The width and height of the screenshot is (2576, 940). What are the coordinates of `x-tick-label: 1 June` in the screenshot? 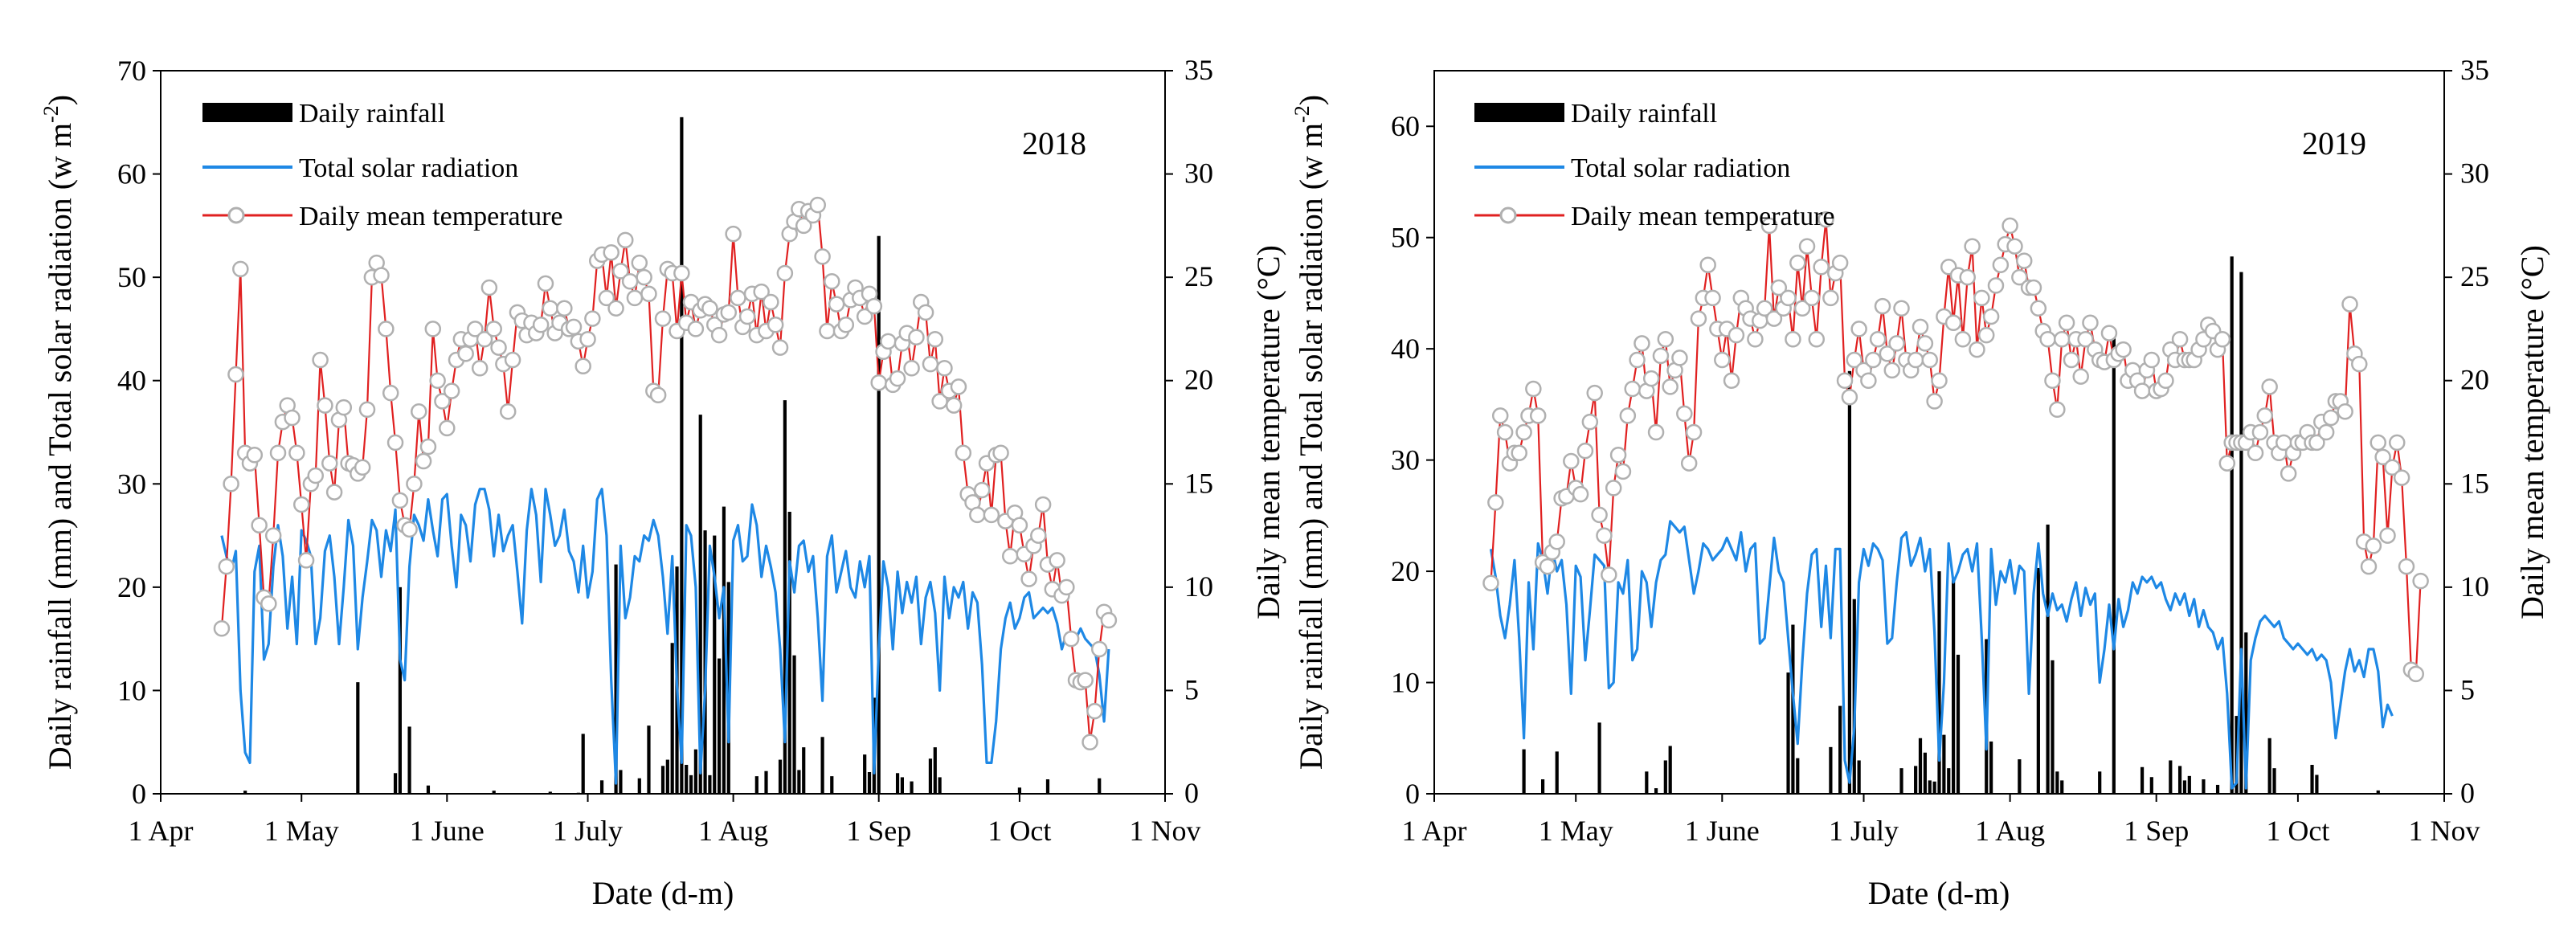 It's located at (1723, 831).